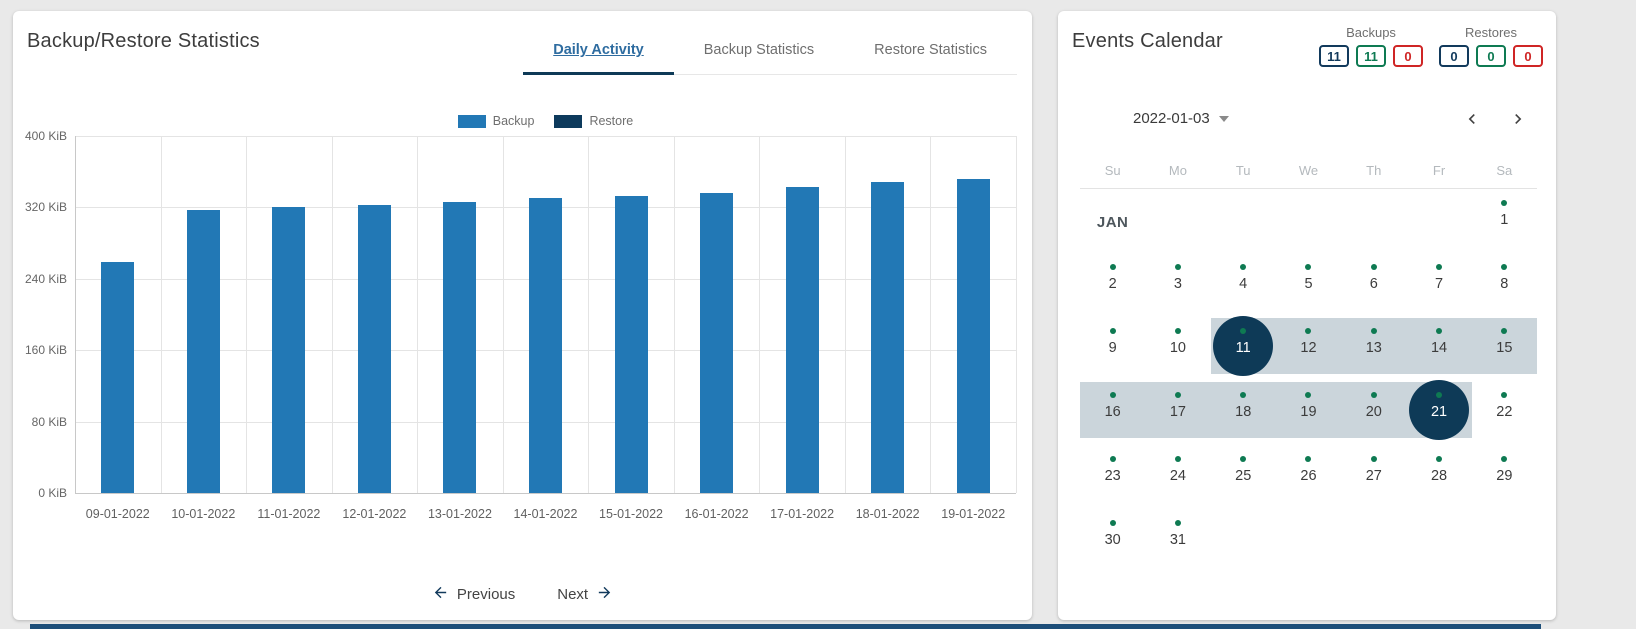 This screenshot has height=629, width=1636. Describe the element at coordinates (1504, 411) in the screenshot. I see `calendar-day-22: 22` at that location.